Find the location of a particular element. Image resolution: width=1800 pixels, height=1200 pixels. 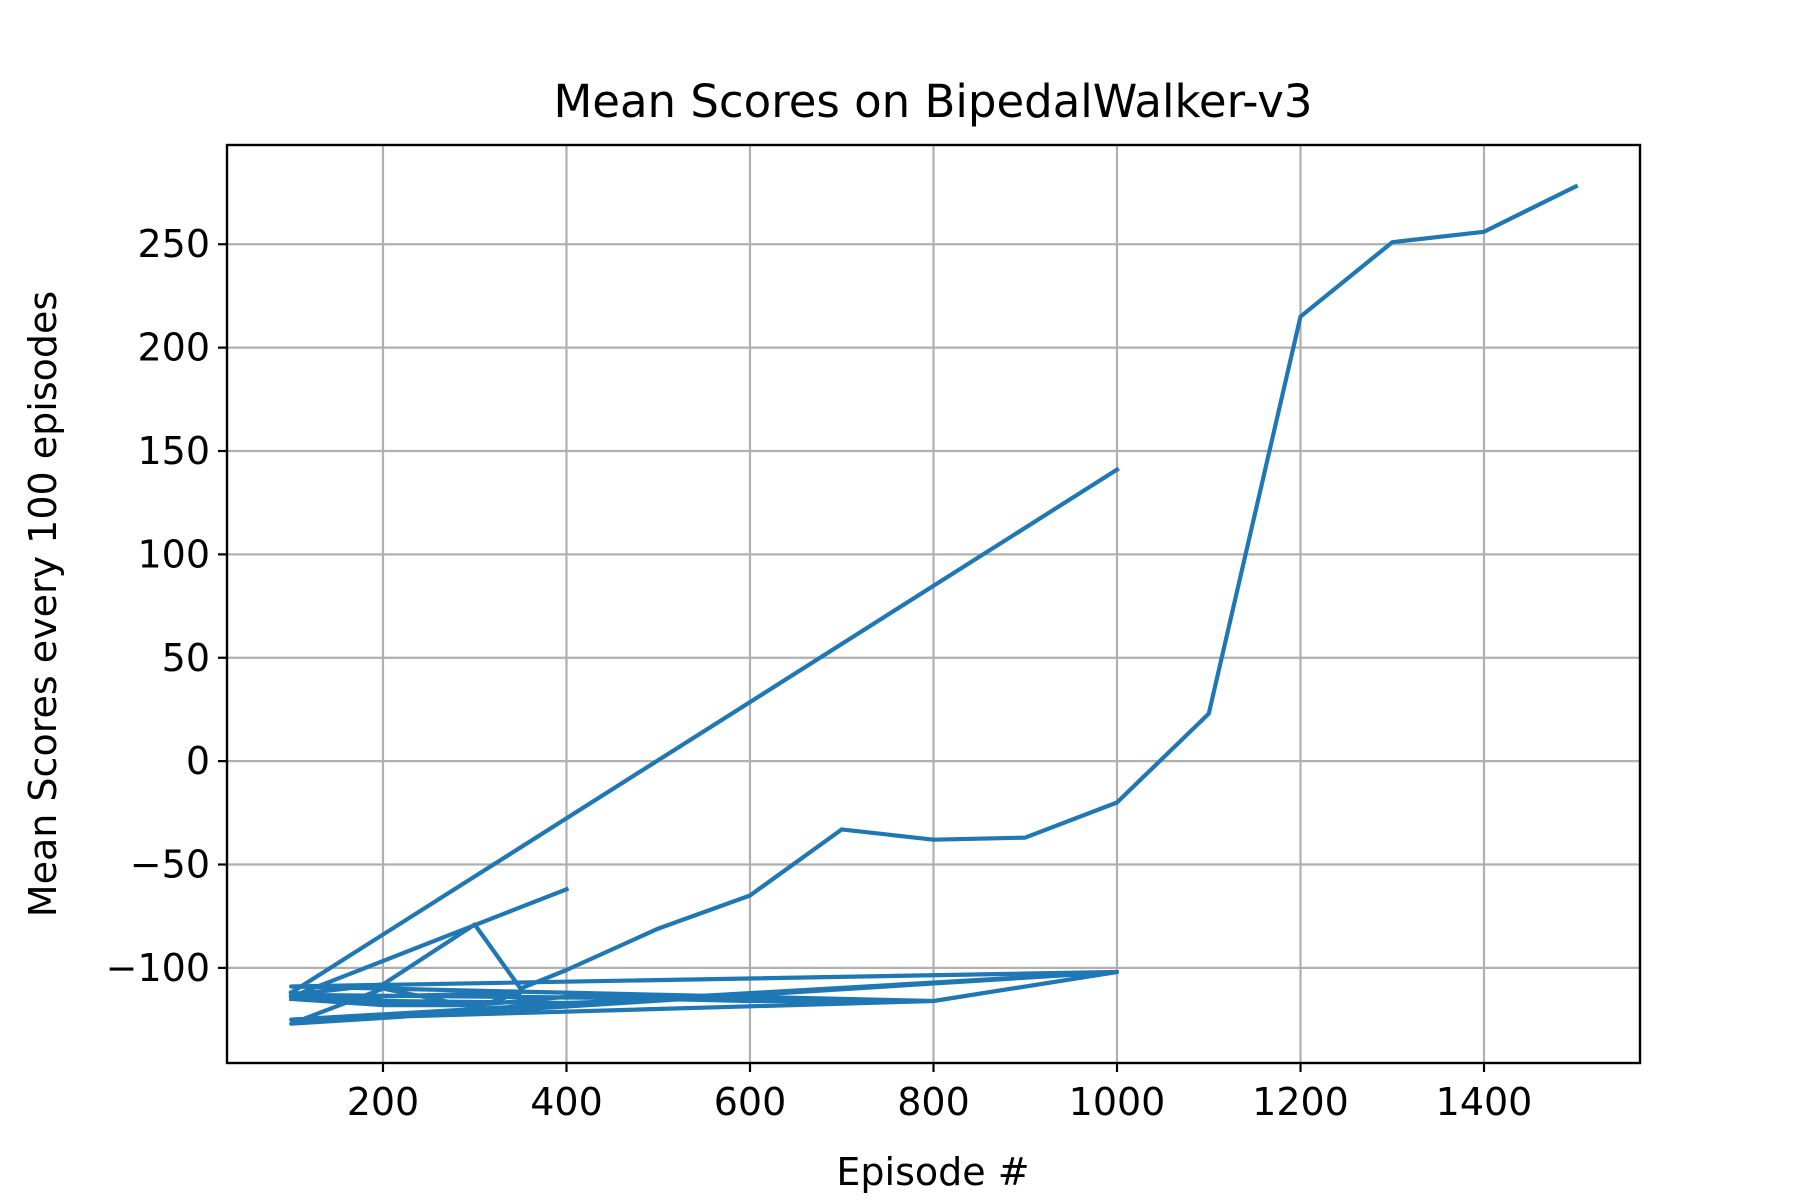

y-tick-label: −50 is located at coordinates (170, 865).